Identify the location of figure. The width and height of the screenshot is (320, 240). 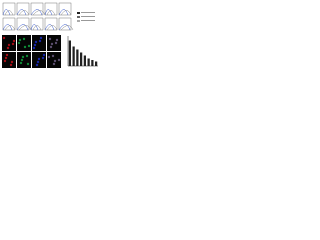
(50, 34).